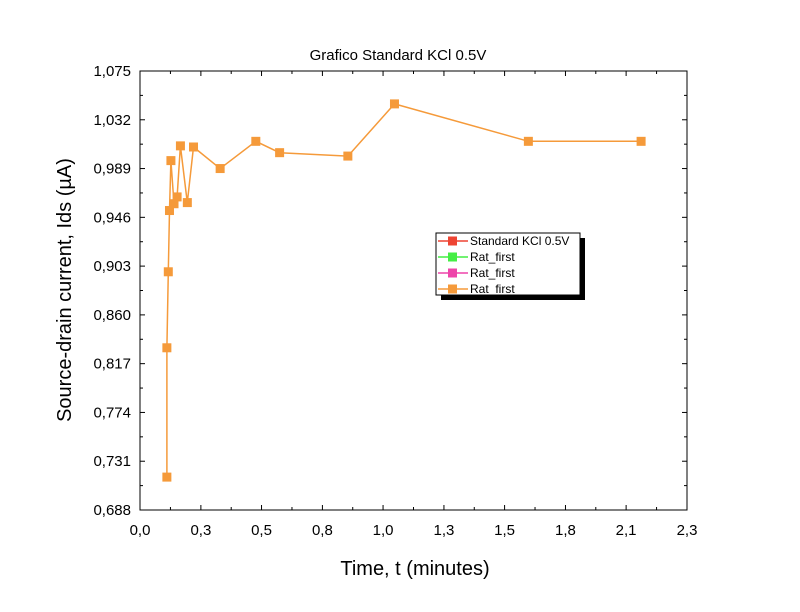 The width and height of the screenshot is (800, 612). What do you see at coordinates (414, 569) in the screenshot?
I see `x-axis-title: Time, t (minutes)` at bounding box center [414, 569].